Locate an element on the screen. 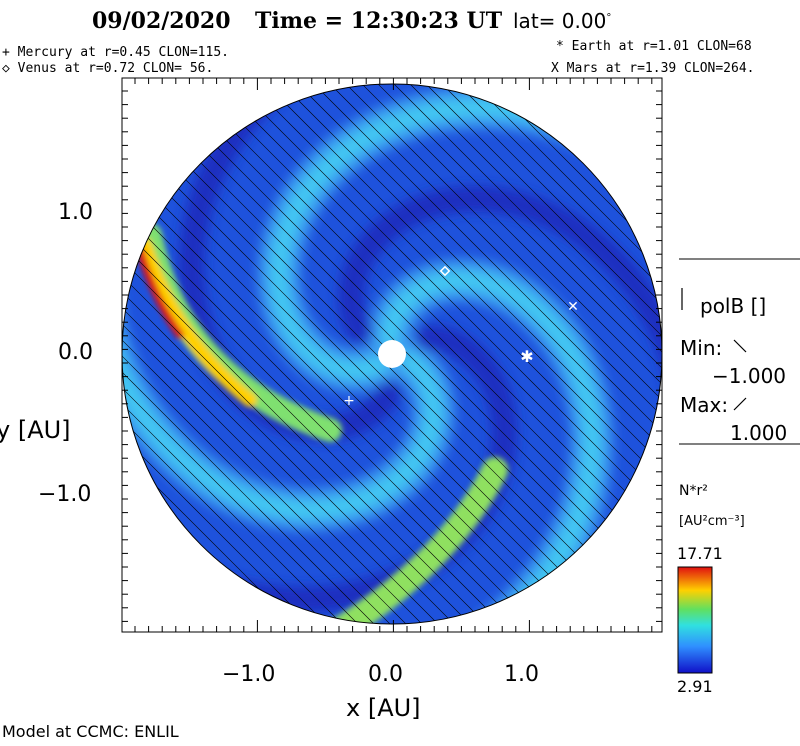 The image size is (800, 746). polarity-title: polB [] is located at coordinates (733, 306).